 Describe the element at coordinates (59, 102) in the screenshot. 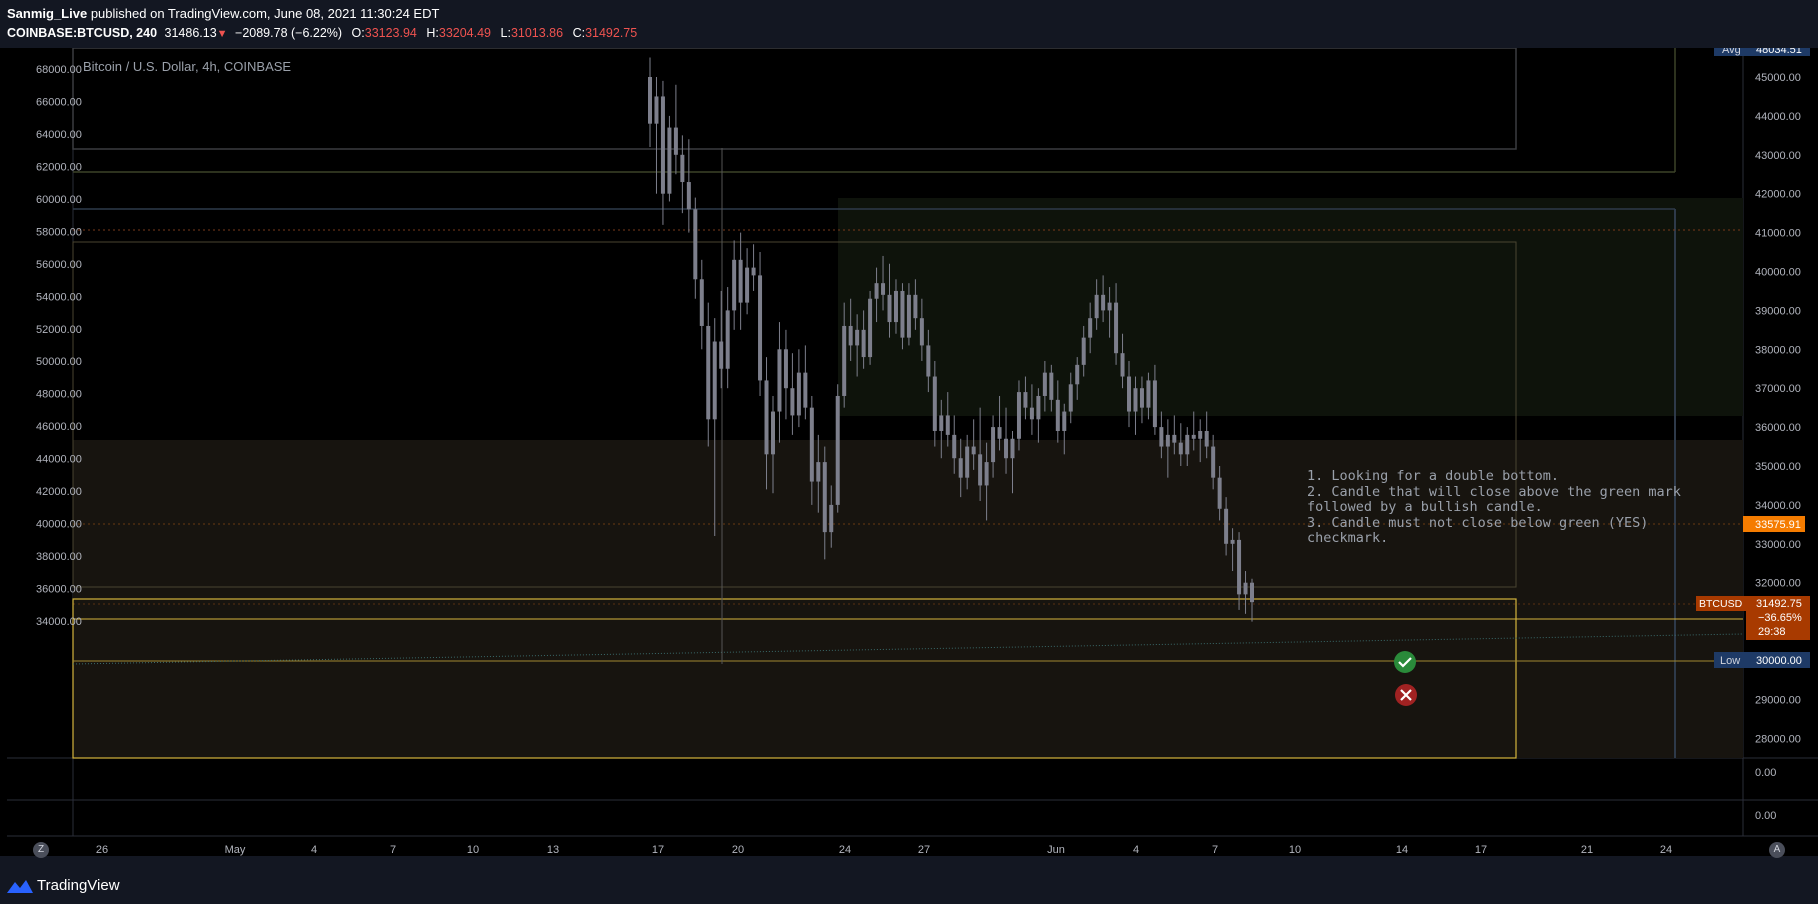

I see `left-tick-label: 66000.00` at that location.